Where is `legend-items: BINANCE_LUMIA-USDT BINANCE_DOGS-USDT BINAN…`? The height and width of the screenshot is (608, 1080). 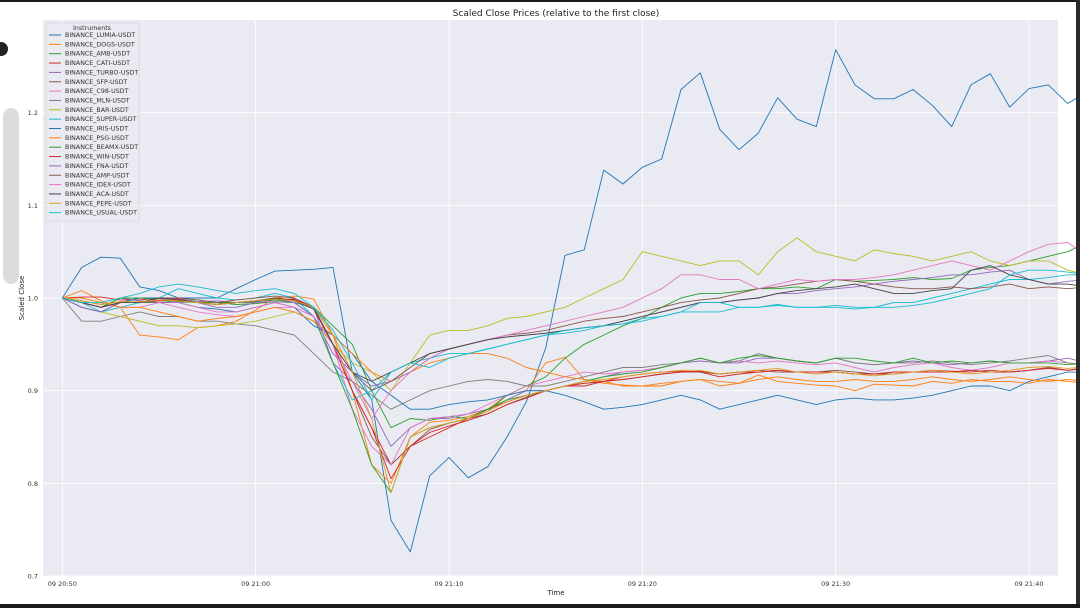 legend-items: BINANCE_LUMIA-USDT BINANCE_DOGS-USDT BINAN… is located at coordinates (93, 124).